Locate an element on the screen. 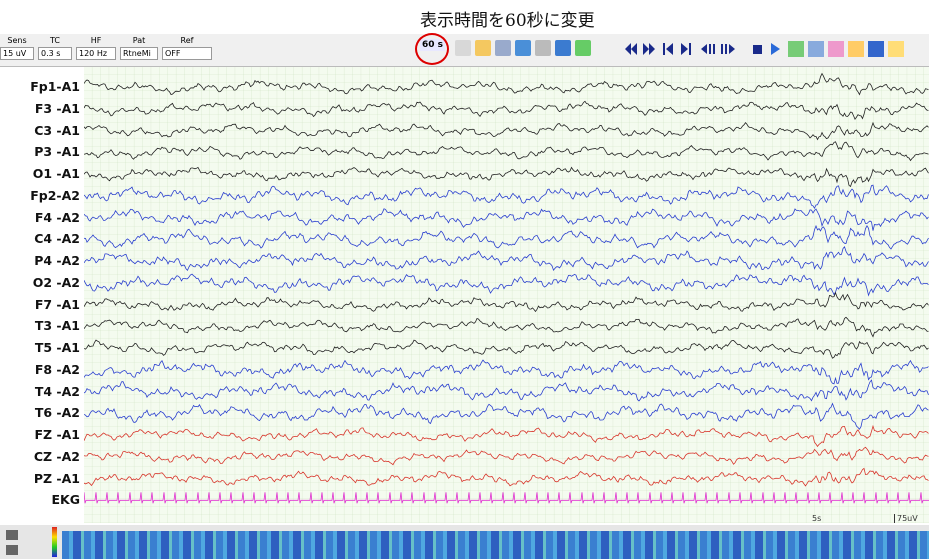 The image size is (929, 559). control: Pat RtneMi is located at coordinates (139, 48).